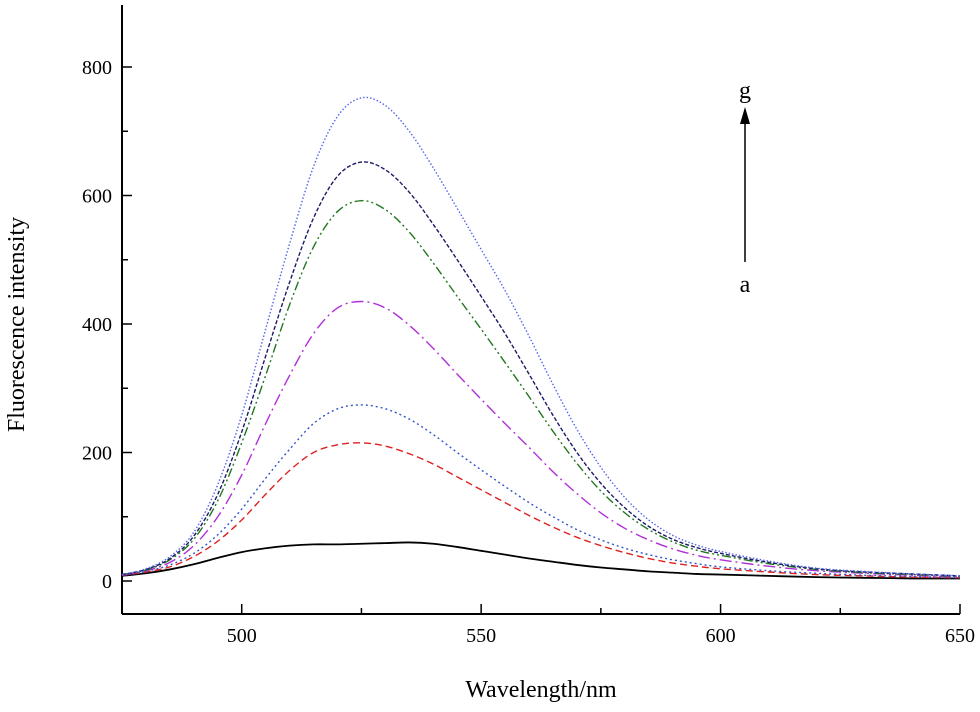 This screenshot has height=712, width=980. Describe the element at coordinates (745, 91) in the screenshot. I see `annotation-label-g: g` at that location.